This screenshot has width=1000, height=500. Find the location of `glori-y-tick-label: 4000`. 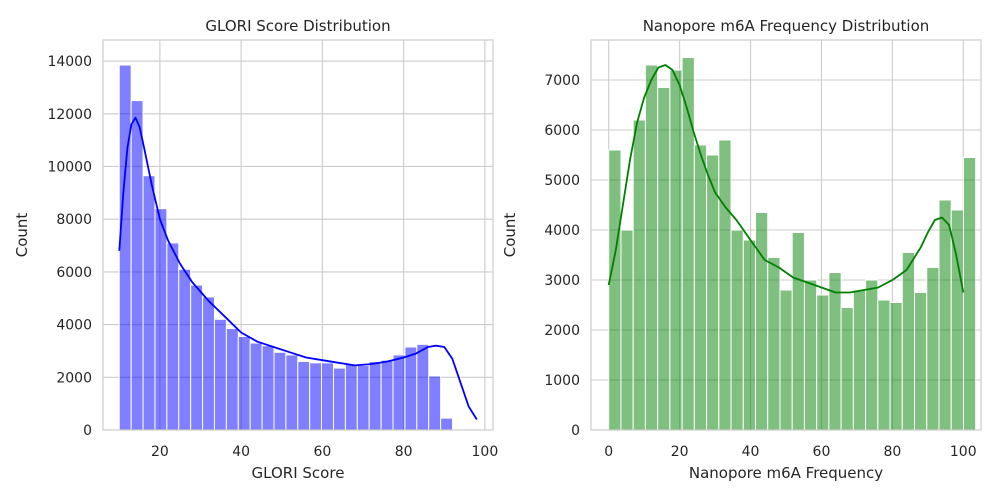

glori-y-tick-label: 4000 is located at coordinates (74, 326).